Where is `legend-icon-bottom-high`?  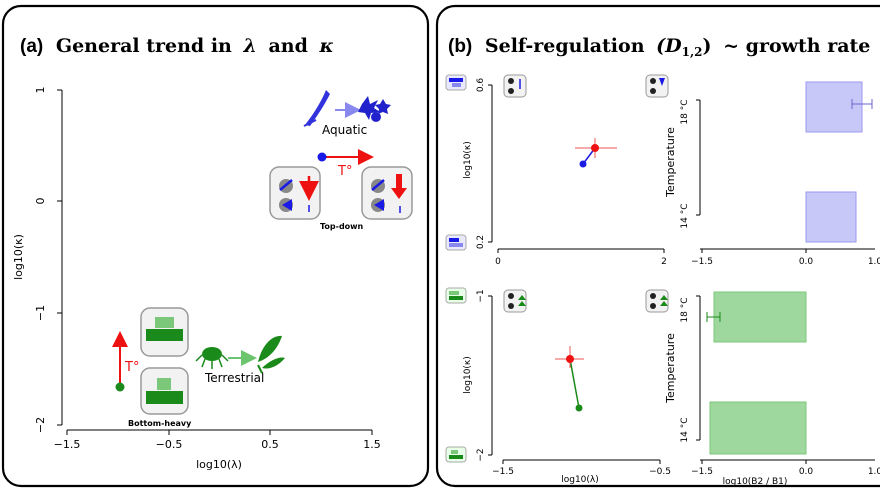 legend-icon-bottom-high is located at coordinates (456, 295).